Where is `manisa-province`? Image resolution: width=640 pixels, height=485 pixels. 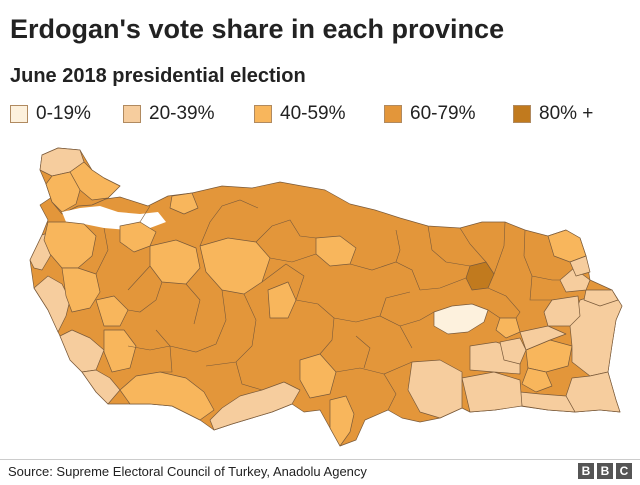 manisa-province is located at coordinates (81, 290).